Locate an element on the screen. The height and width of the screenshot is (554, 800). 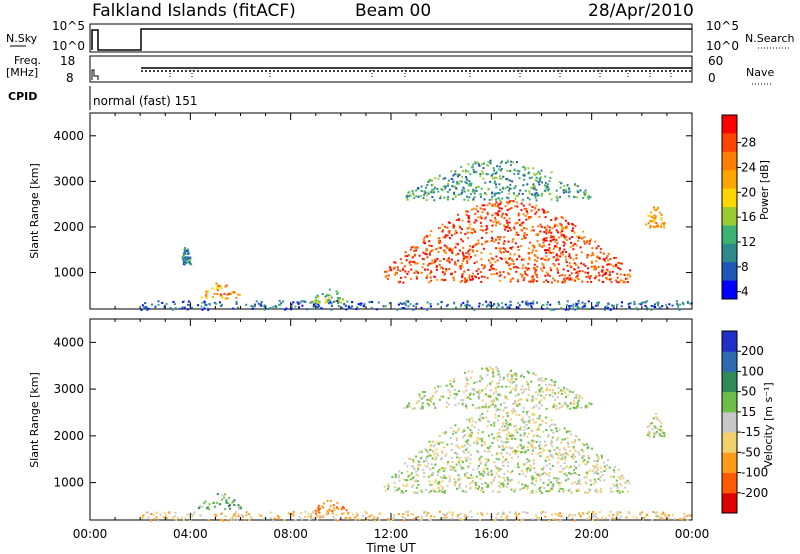
y-tick-label: 3000 is located at coordinates (68, 181).